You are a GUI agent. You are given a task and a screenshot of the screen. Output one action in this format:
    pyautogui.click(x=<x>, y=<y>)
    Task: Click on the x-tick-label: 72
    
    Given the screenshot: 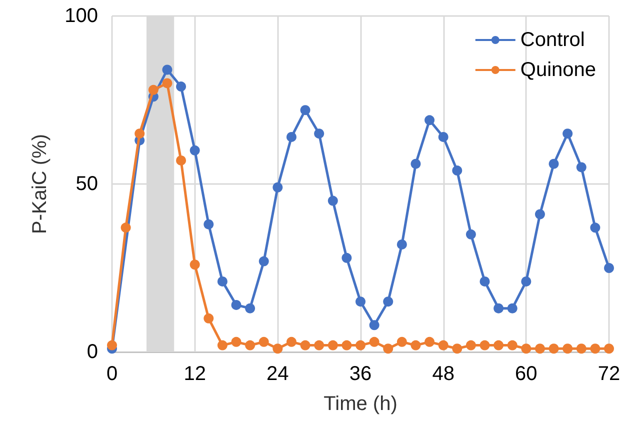 What is the action you would take?
    pyautogui.click(x=609, y=374)
    